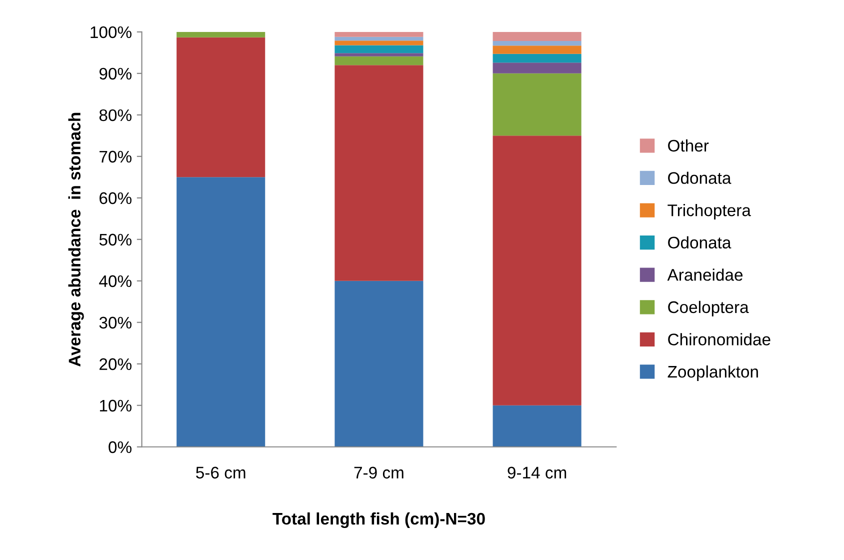 The height and width of the screenshot is (560, 844). What do you see at coordinates (115, 240) in the screenshot?
I see `y-tick-label: 50%` at bounding box center [115, 240].